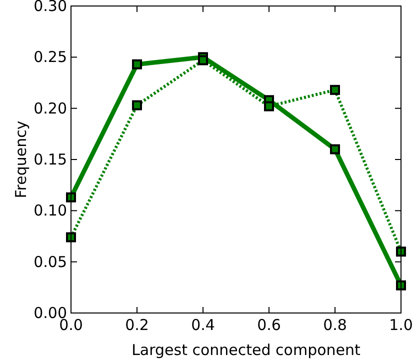 The image size is (415, 363). Describe the element at coordinates (335, 325) in the screenshot. I see `x-tick-label: 0.8` at that location.